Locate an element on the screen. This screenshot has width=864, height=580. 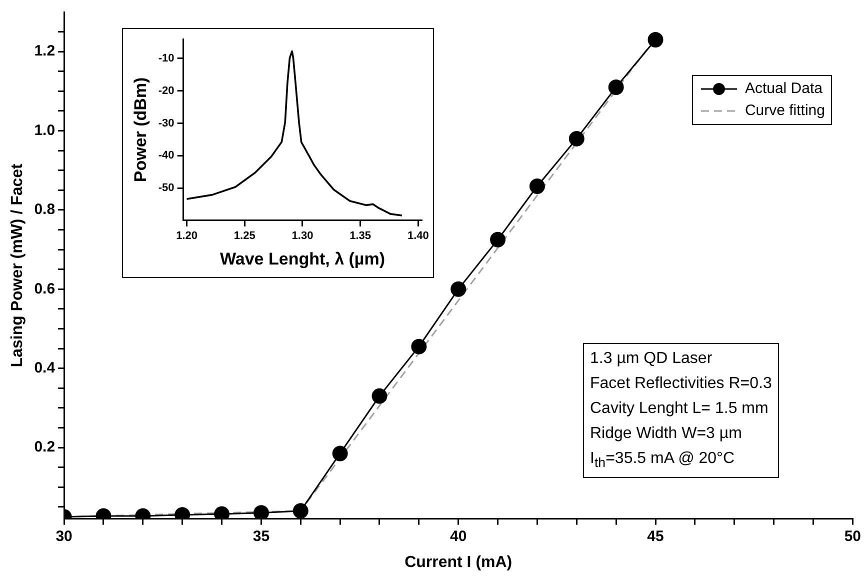
y-tick-label: -20 is located at coordinates (166, 90).